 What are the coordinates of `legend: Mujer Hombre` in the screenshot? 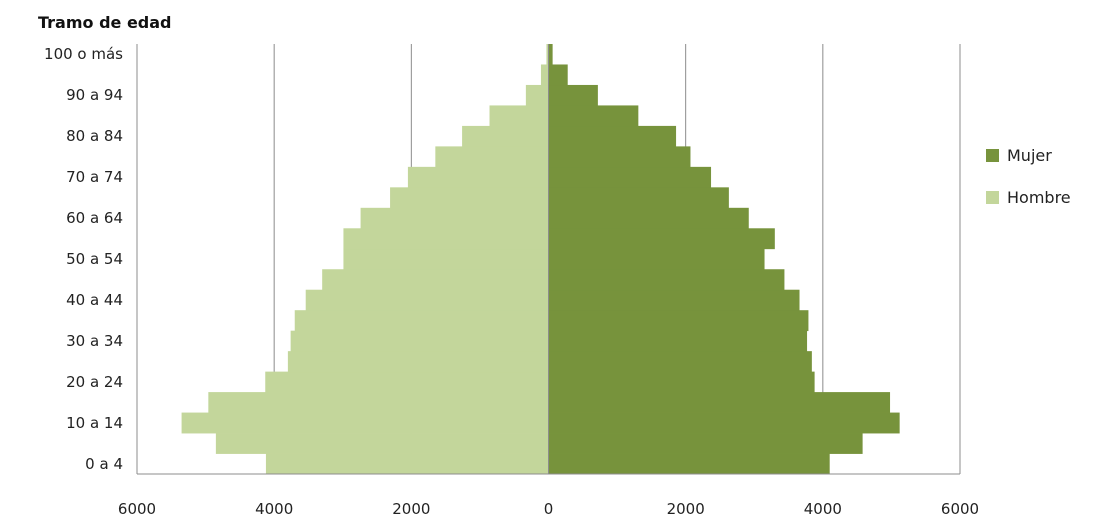 It's located at (1028, 176).